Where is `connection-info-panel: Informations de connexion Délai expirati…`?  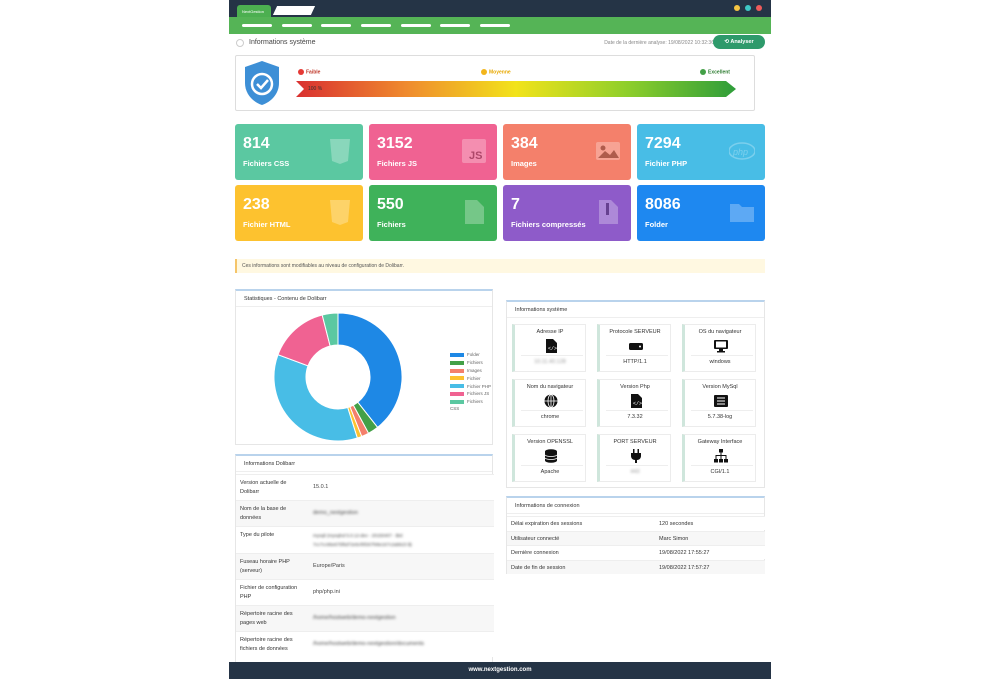
connection-info-panel: Informations de connexion Délai expirati… is located at coordinates (635, 535).